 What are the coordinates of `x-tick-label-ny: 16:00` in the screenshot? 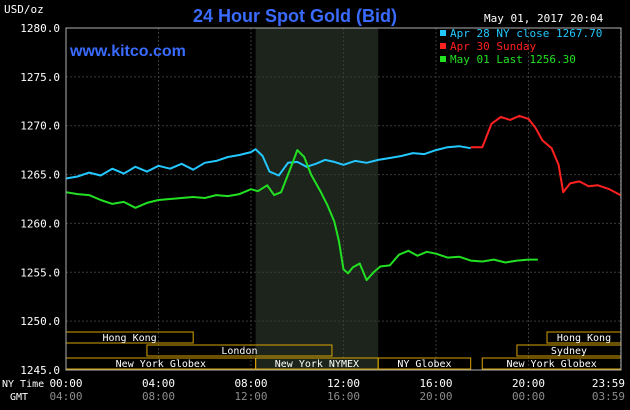 It's located at (435, 383).